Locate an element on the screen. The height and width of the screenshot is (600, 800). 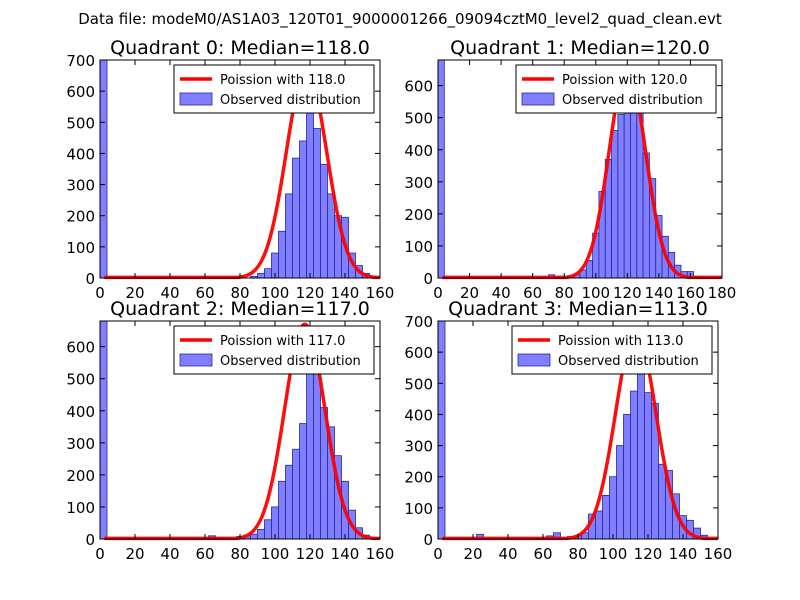
subplot-title: Quadrant 0: Median=118.0 is located at coordinates (240, 48).